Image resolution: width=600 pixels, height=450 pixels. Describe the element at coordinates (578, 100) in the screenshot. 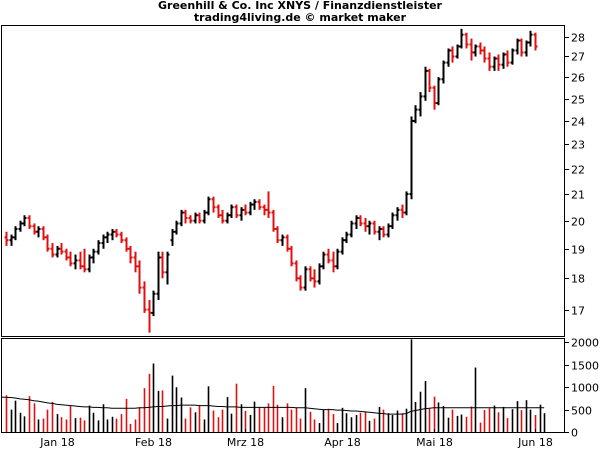

I see `price-tick-label: 25` at that location.